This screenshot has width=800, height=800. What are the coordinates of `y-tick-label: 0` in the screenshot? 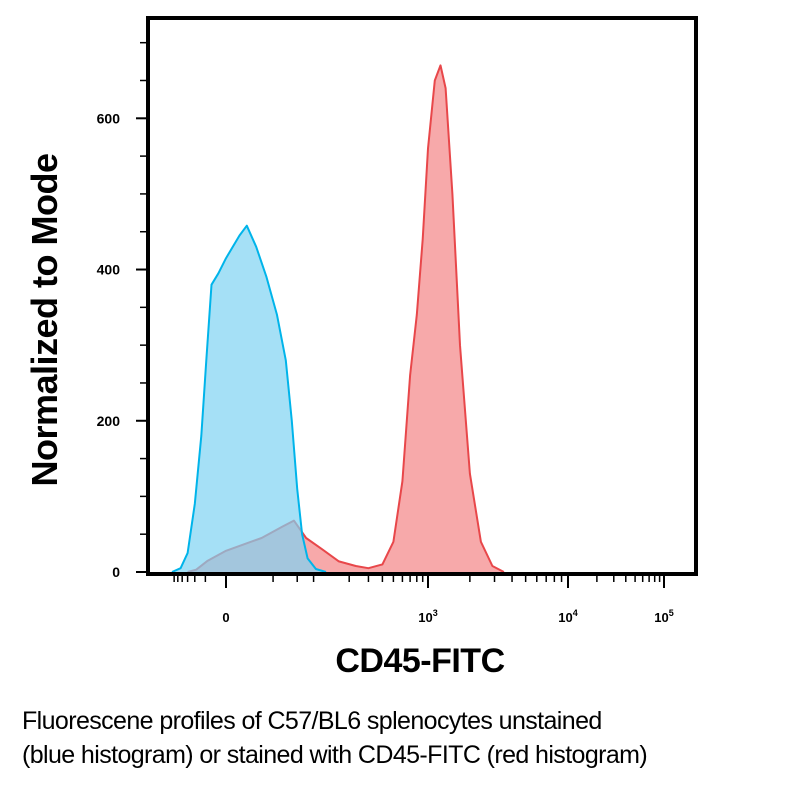 It's located at (116, 572).